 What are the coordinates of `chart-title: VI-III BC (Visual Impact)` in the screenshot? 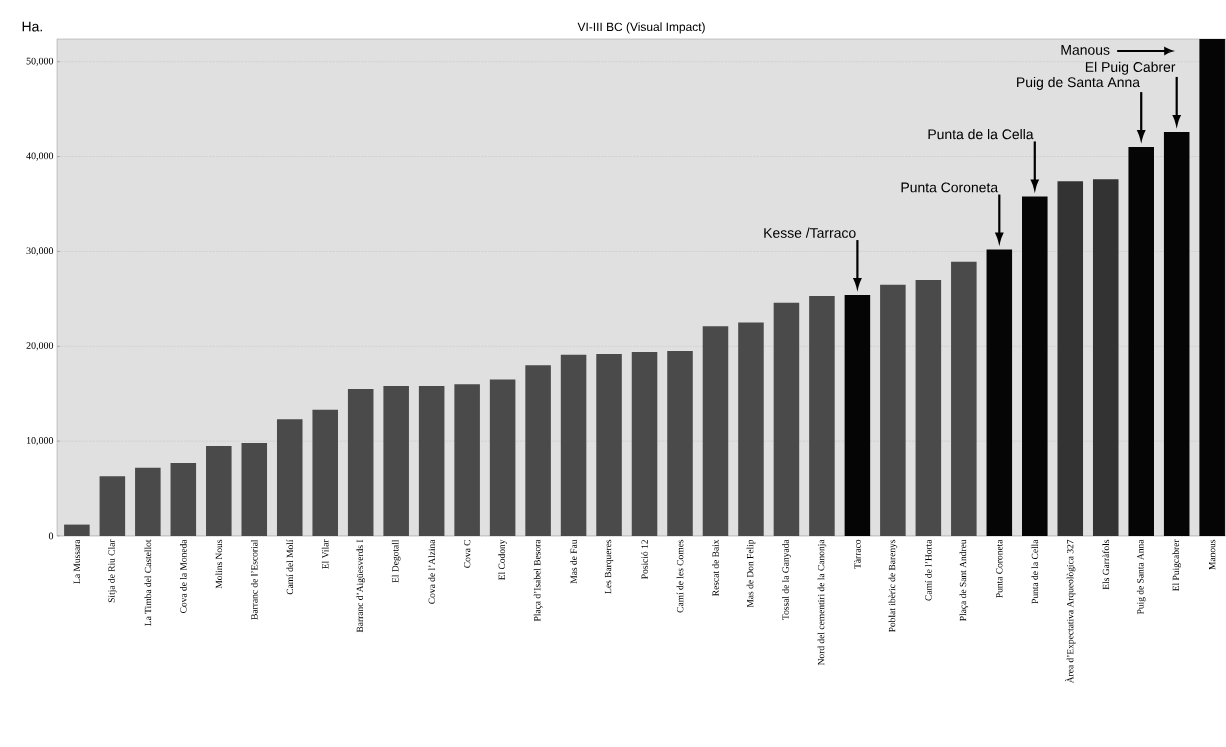 It's located at (641, 28).